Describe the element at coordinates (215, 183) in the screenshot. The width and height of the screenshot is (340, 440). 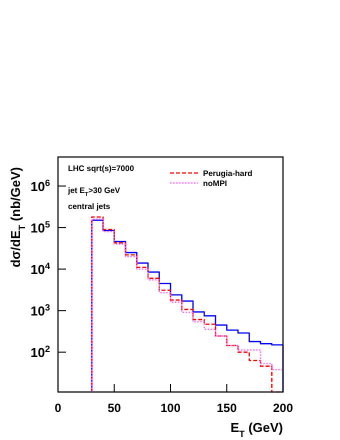
I see `legend-label: noMPI` at that location.